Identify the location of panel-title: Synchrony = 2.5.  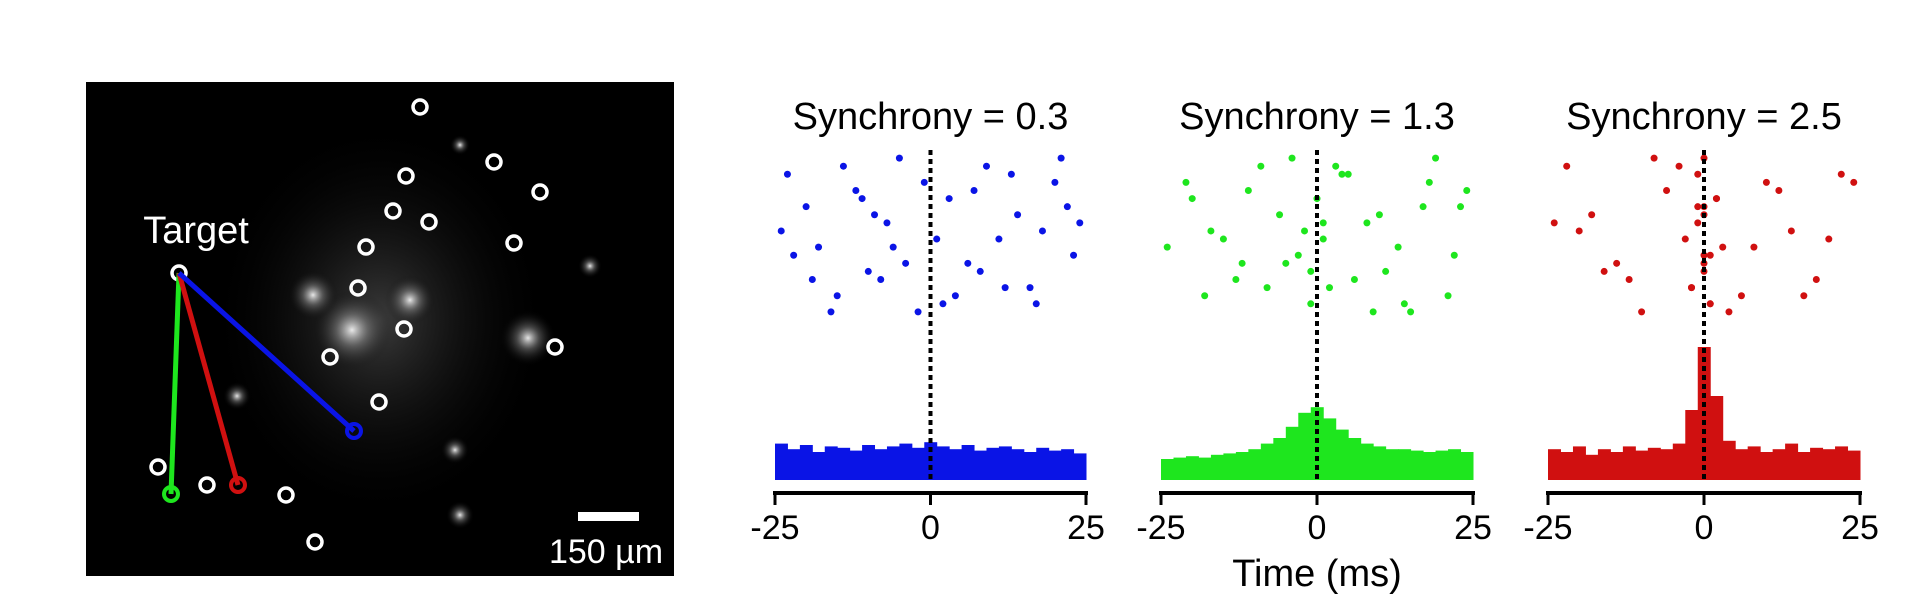
(1704, 117).